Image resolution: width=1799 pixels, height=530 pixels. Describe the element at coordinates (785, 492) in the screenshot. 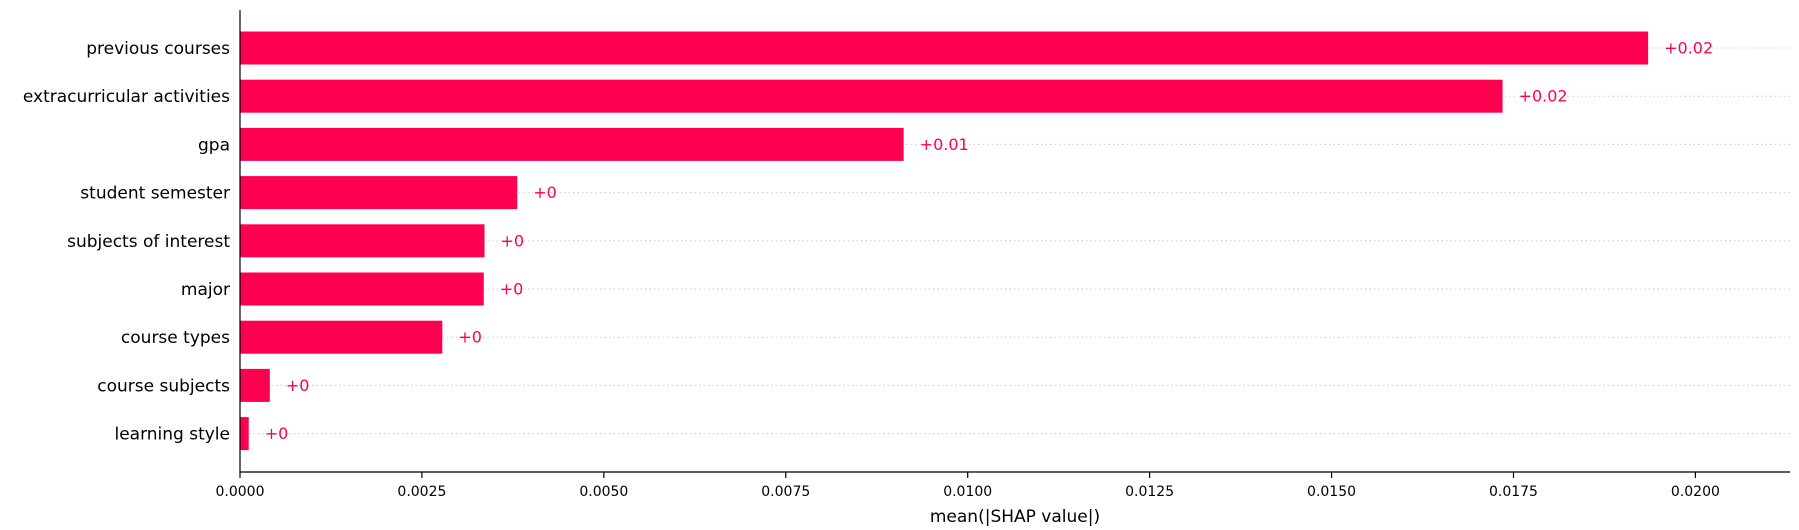

I see `x-tick-label: 0.0075` at that location.